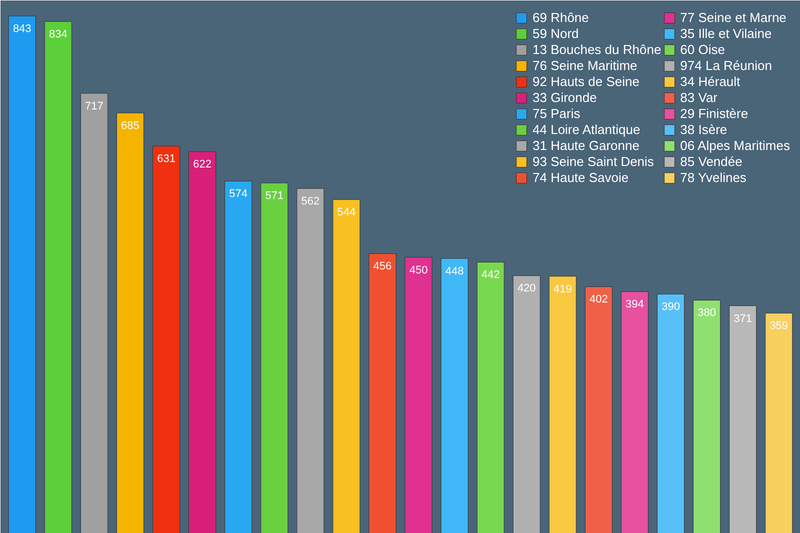 This screenshot has height=533, width=800. I want to click on legend-label: 44 Loire Atlantique, so click(586, 129).